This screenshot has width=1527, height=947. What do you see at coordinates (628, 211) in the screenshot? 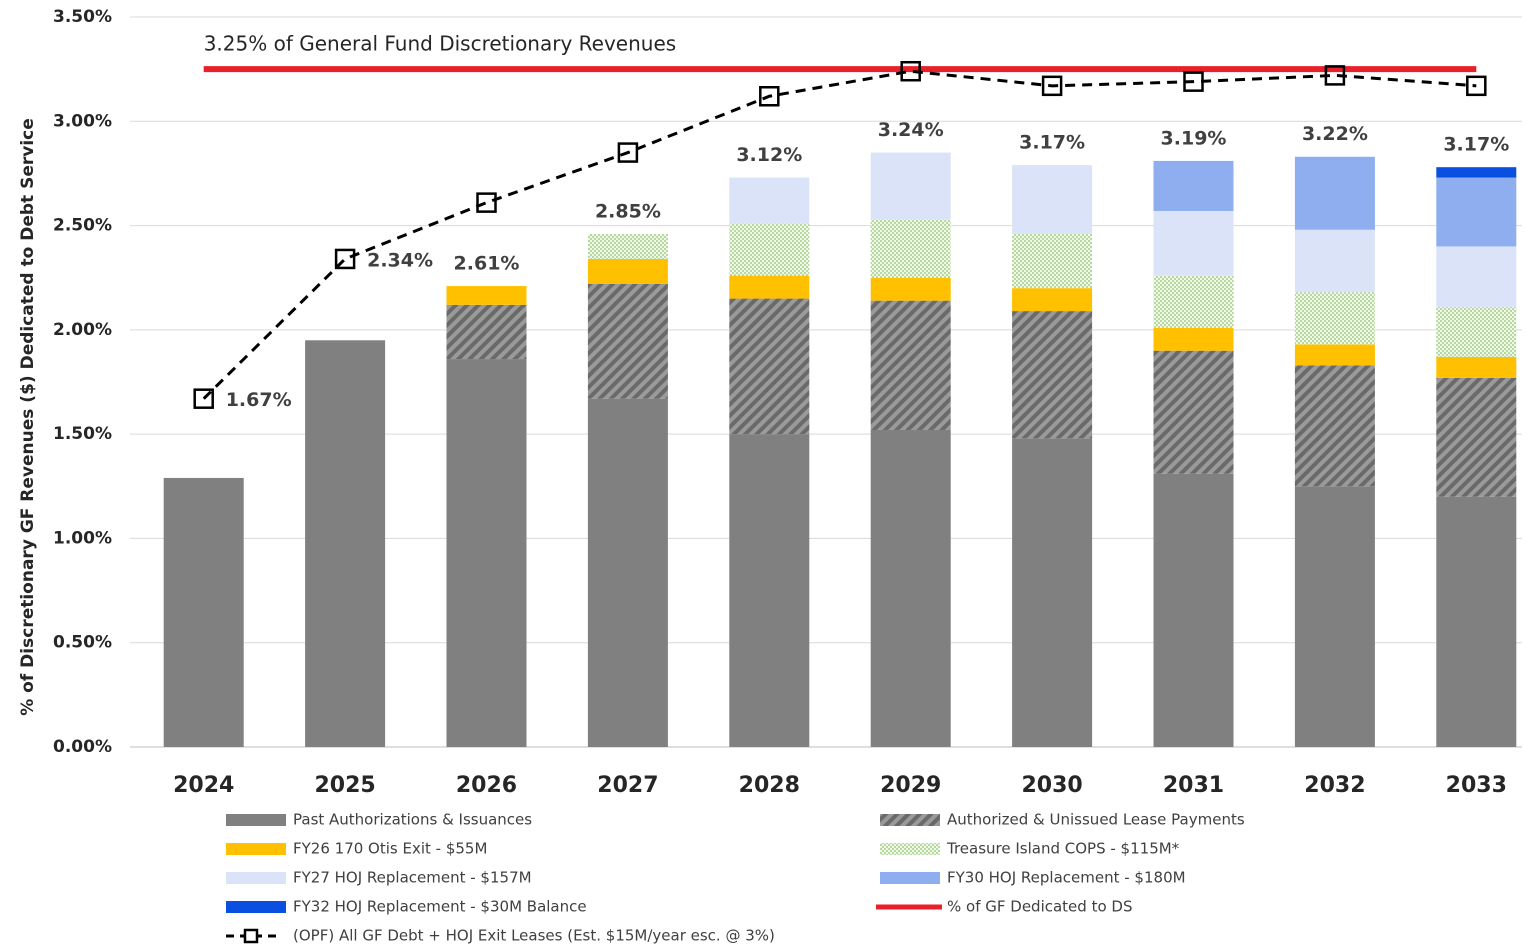
I see `data-label: 2.85%` at bounding box center [628, 211].